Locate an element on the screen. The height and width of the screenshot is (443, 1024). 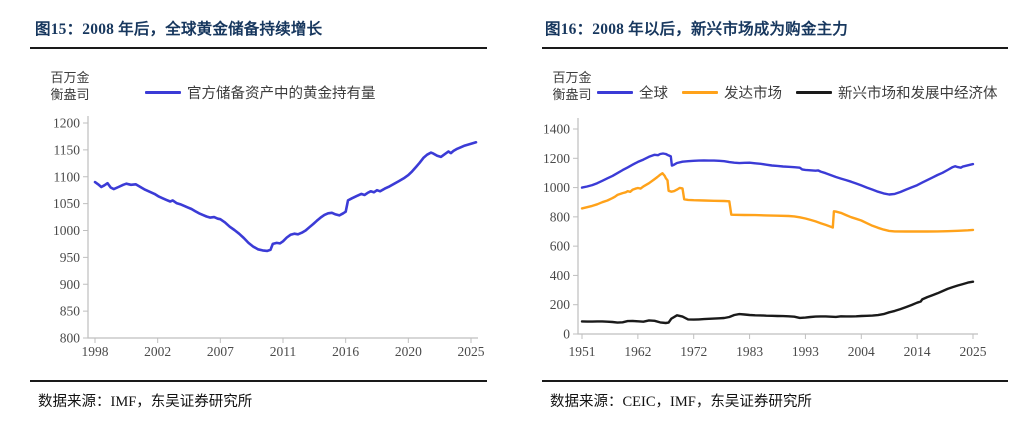
figure16-source-rule is located at coordinates (775, 381).